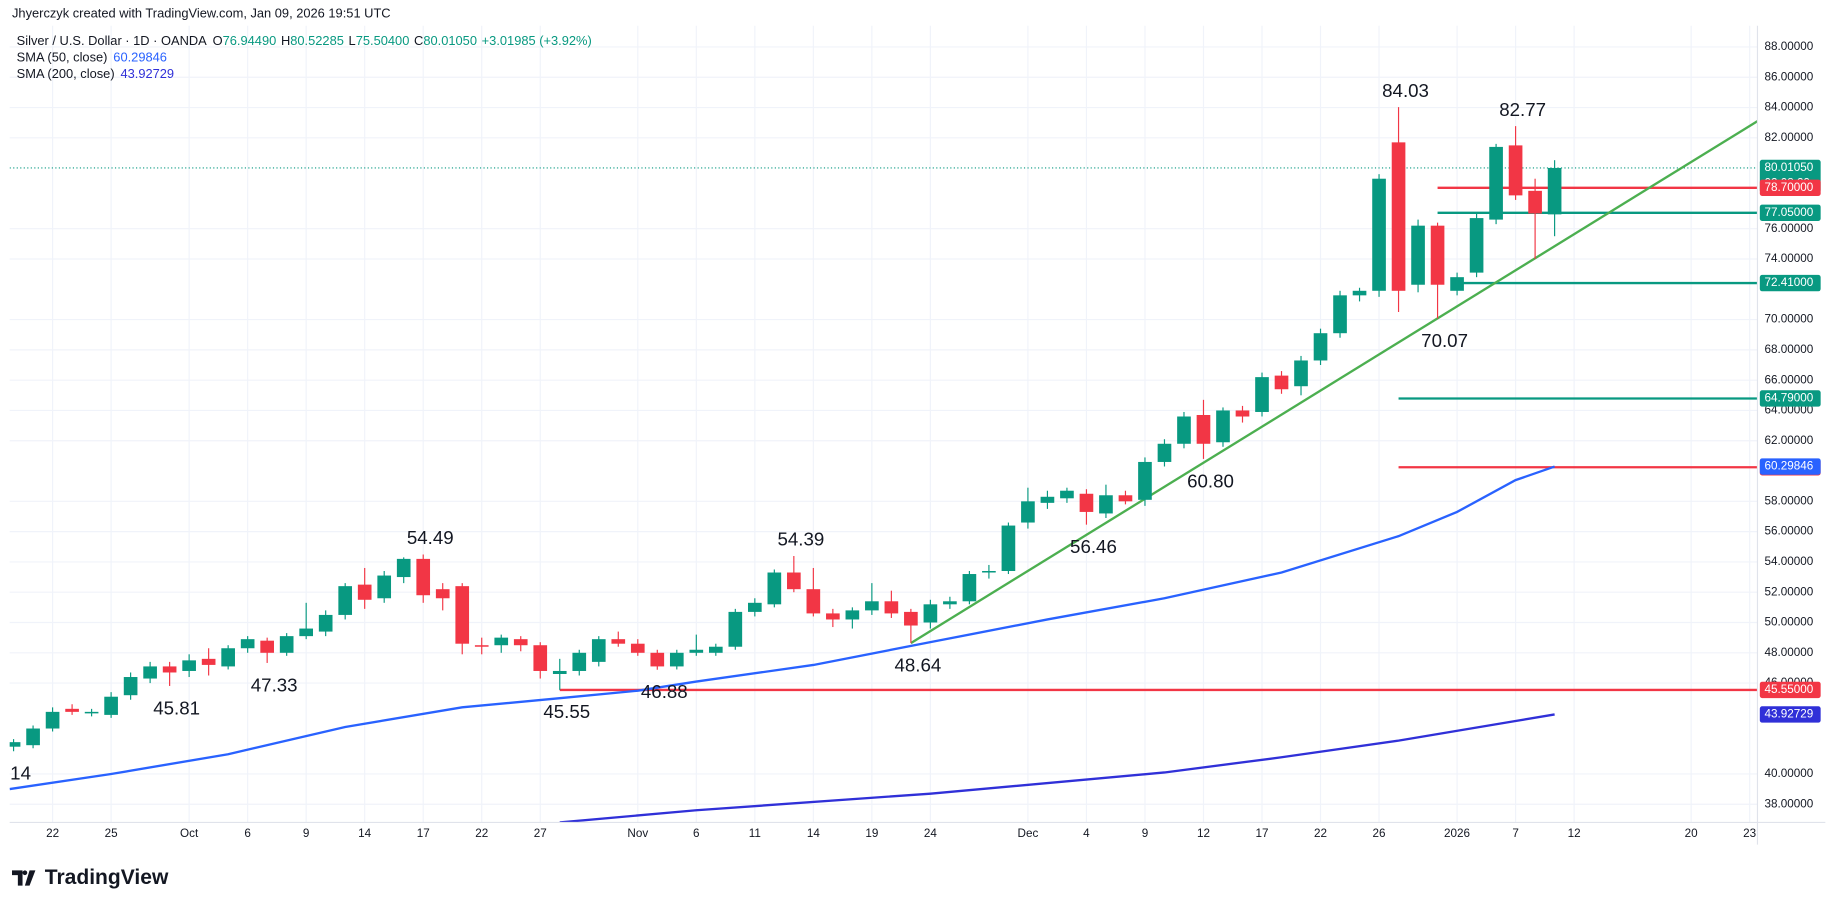 The height and width of the screenshot is (909, 1835). What do you see at coordinates (1057, 768) in the screenshot?
I see `sma-line` at bounding box center [1057, 768].